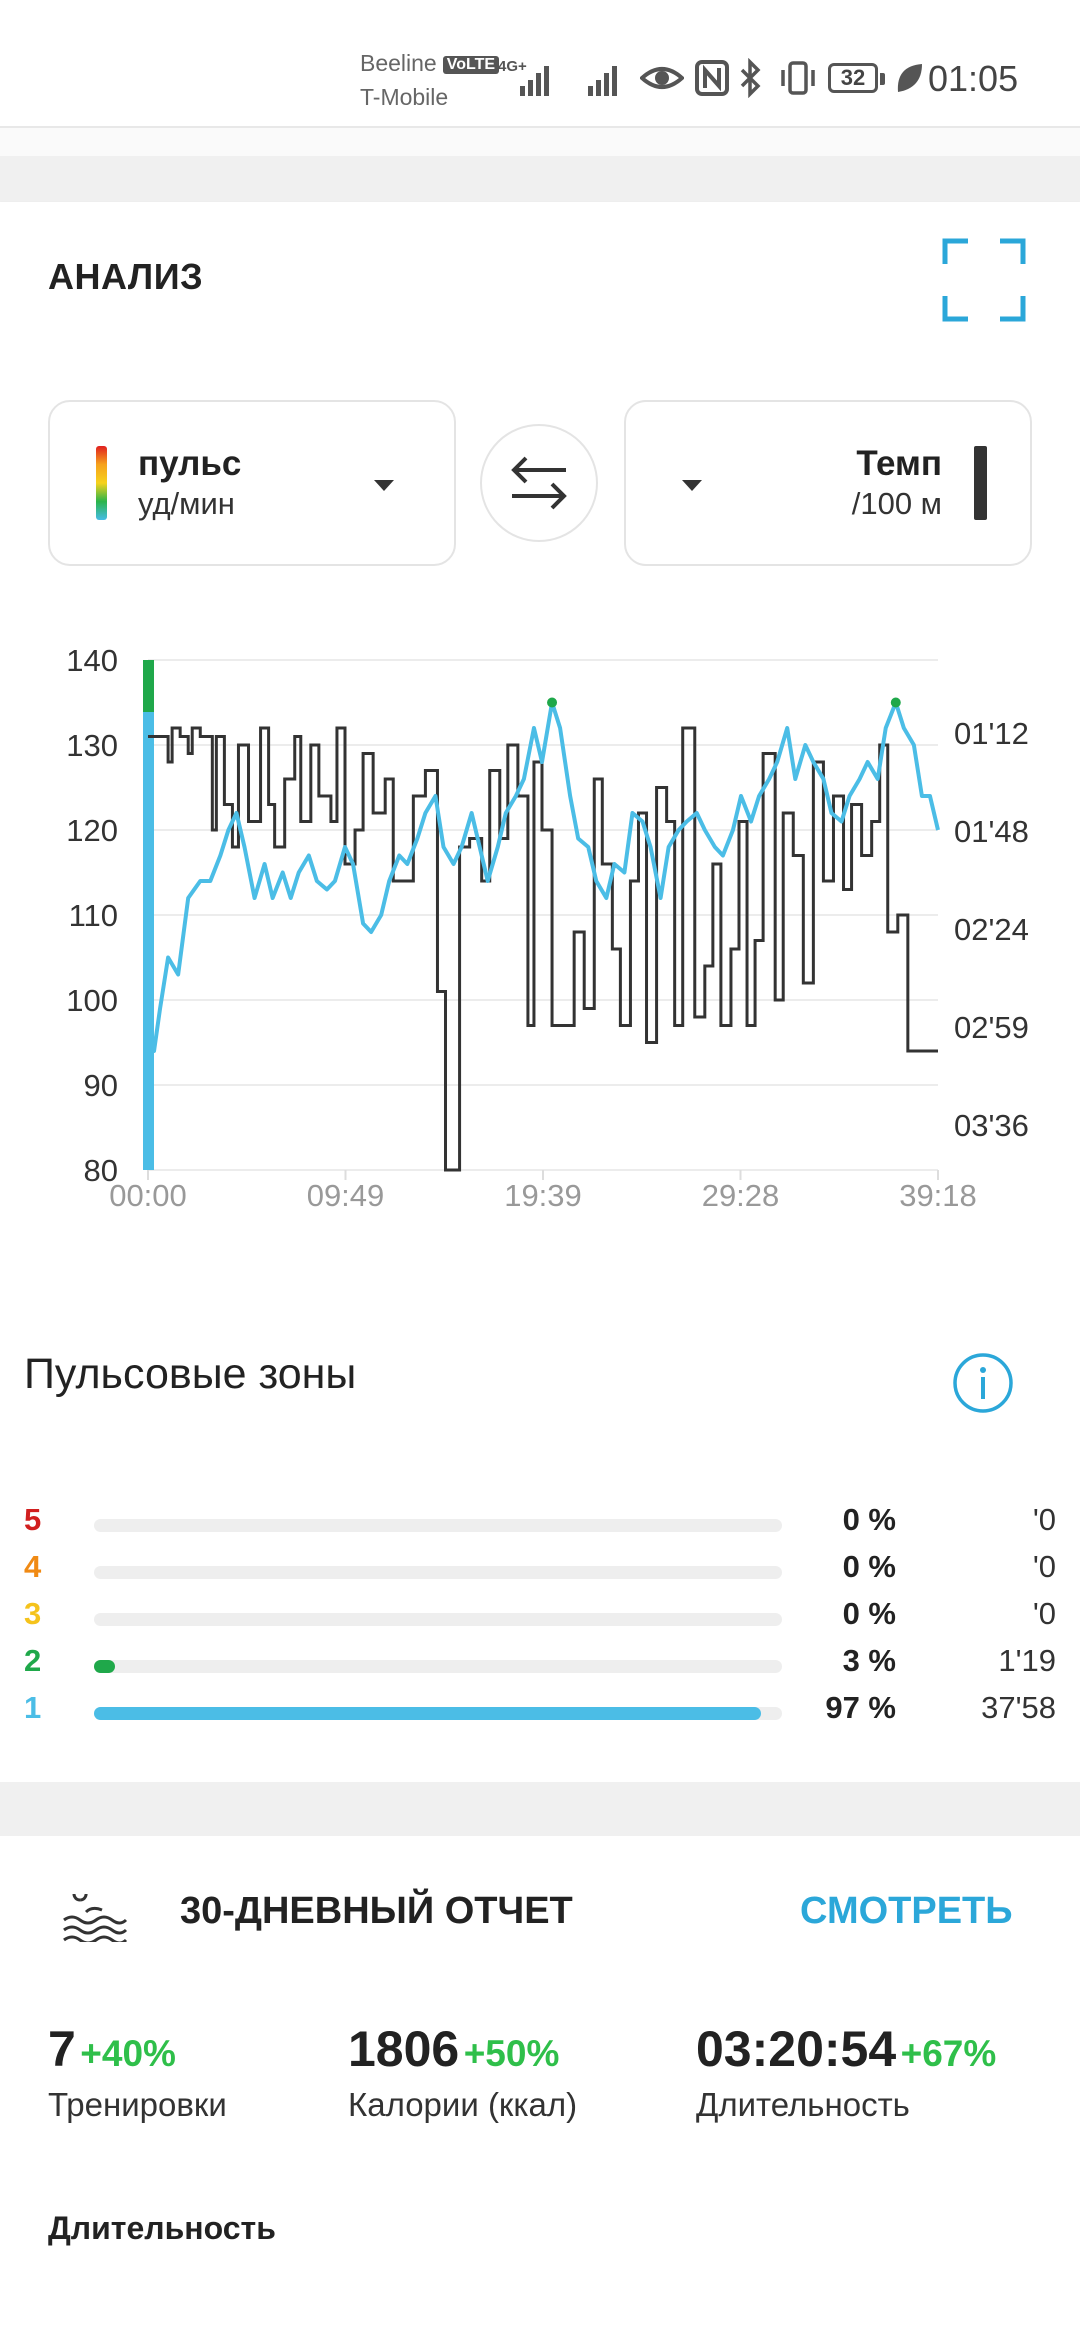  I want to click on bluetooth-icon, so click(751, 80).